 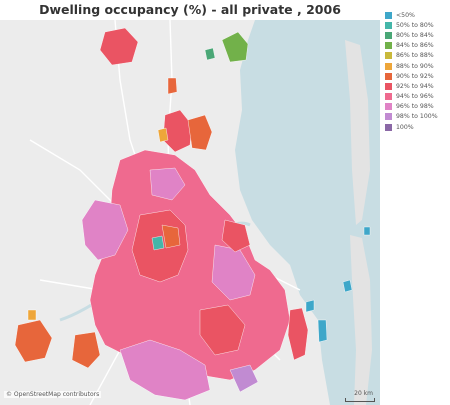 I want to click on legend-item: 96% to 98%, so click(x=416, y=107).